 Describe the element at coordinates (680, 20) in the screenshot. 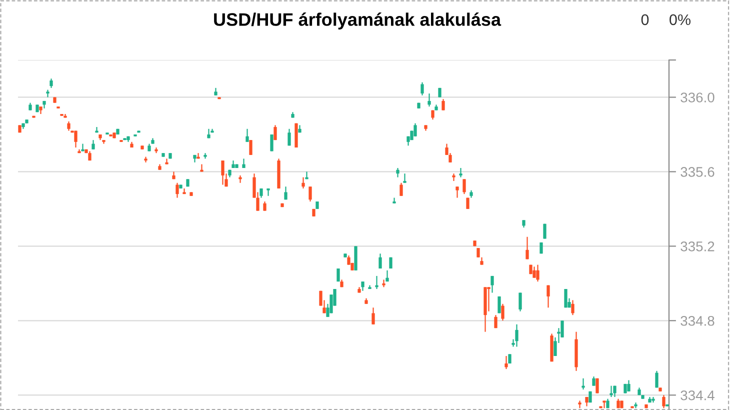

I see `text: 0%` at that location.